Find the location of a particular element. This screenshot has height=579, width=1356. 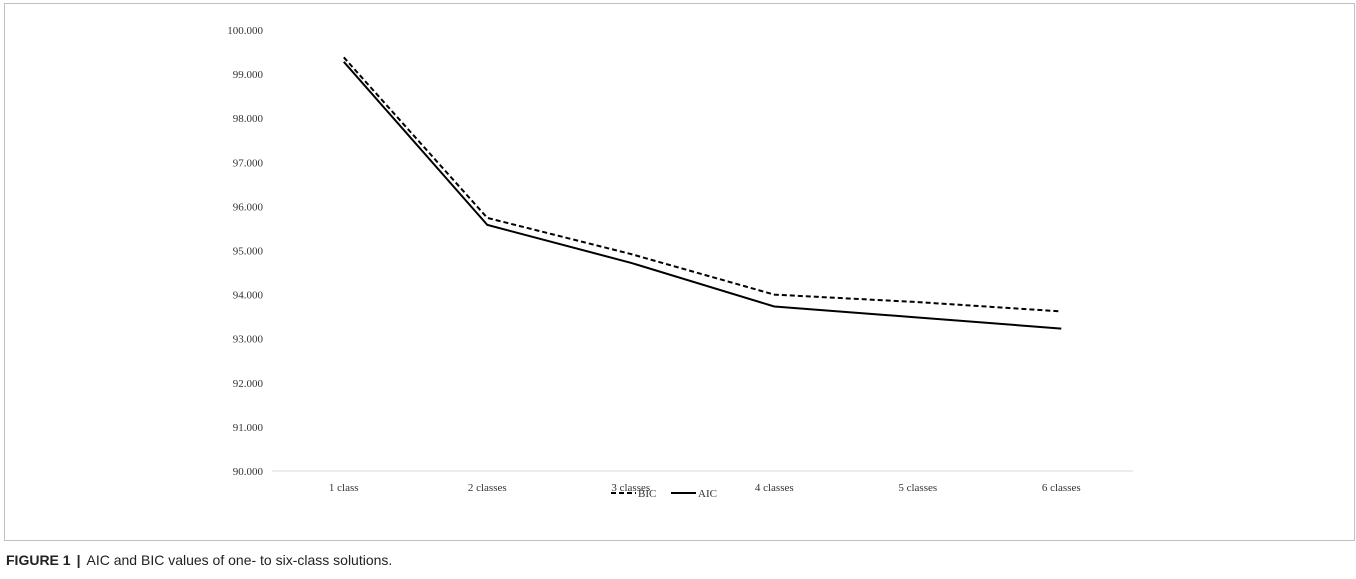

y-tick-label: 91.000 is located at coordinates (248, 428).